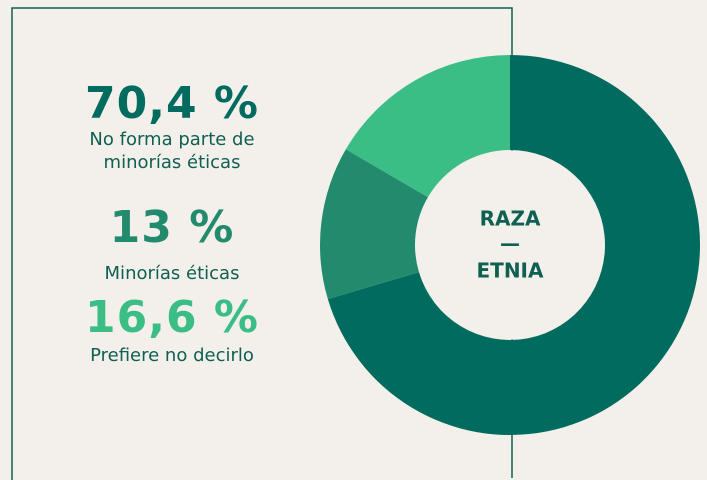  Describe the element at coordinates (172, 317) in the screenshot. I see `value-label: 16,6 %` at that location.